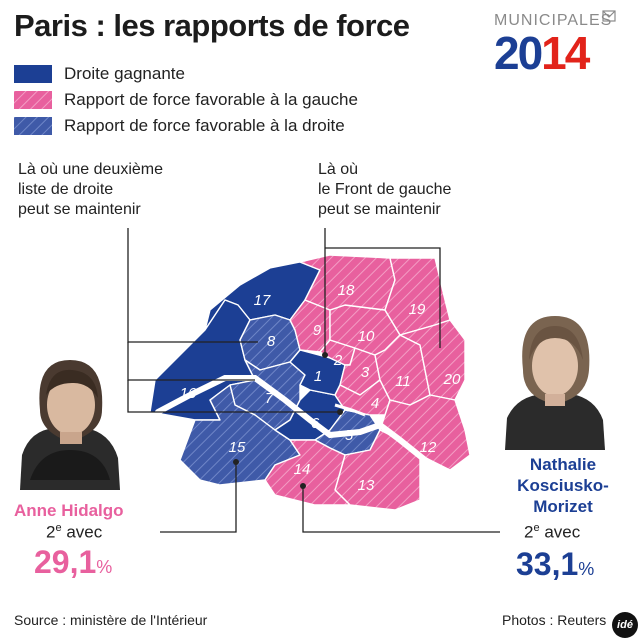 This screenshot has height=640, width=640. Describe the element at coordinates (555, 564) in the screenshot. I see `candidate-percentage-nkm: 33,1%` at that location.